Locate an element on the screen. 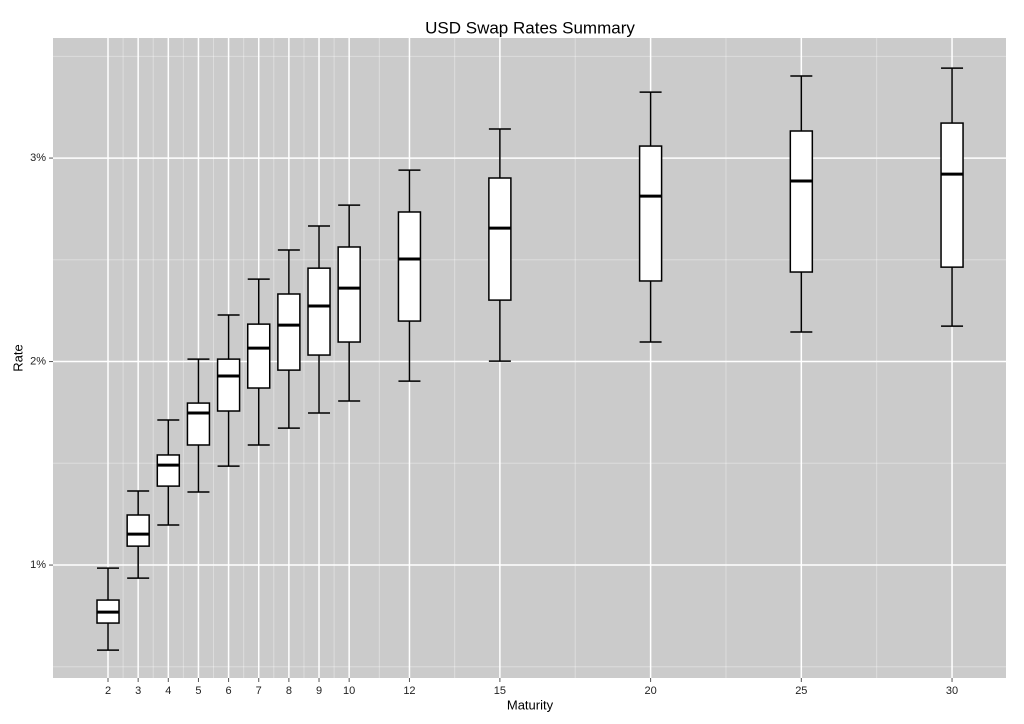 Image resolution: width=1024 pixels, height=724 pixels. x-tick-label: 6 is located at coordinates (229, 691).